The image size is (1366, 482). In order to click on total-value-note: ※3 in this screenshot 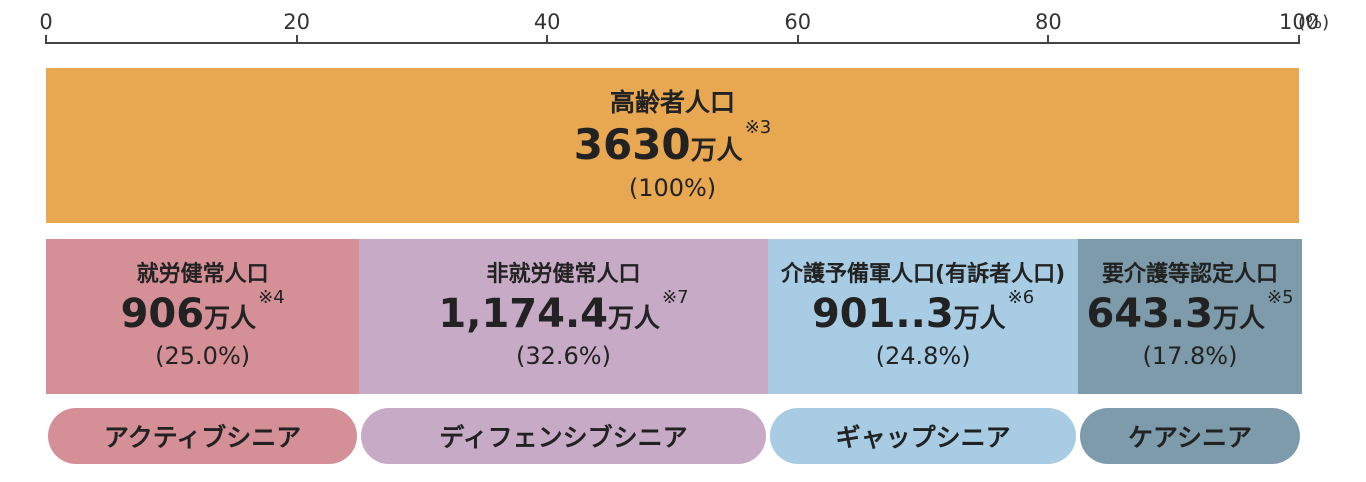, I will do `click(758, 127)`.